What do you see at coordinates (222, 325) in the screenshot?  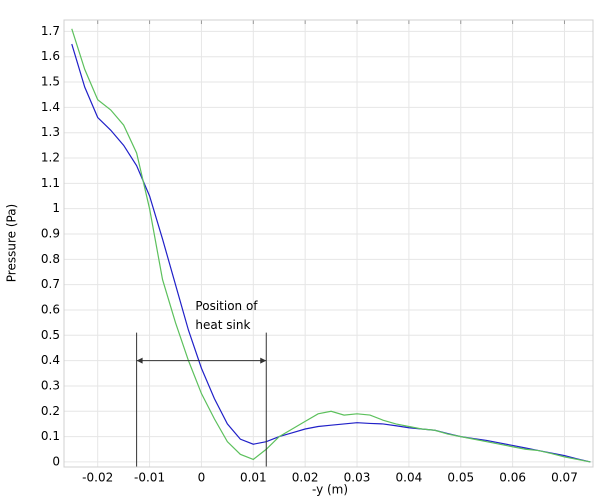 I see `annotation-text: heat sink` at bounding box center [222, 325].